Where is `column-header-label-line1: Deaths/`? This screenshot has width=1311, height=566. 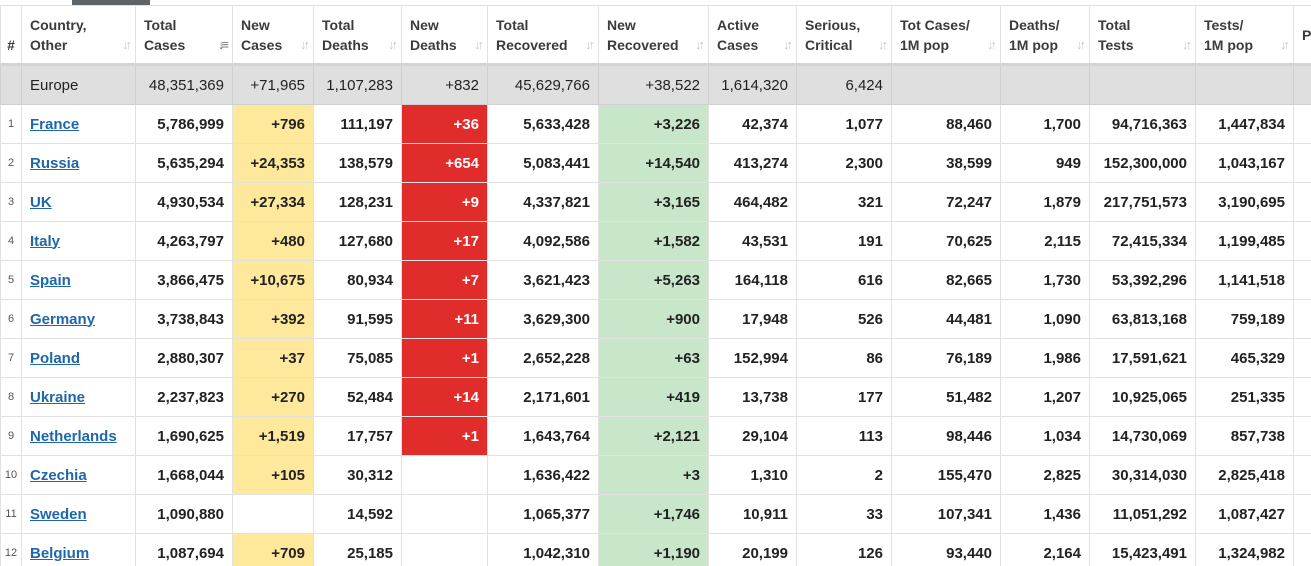 column-header-label-line1: Deaths/ is located at coordinates (1034, 24).